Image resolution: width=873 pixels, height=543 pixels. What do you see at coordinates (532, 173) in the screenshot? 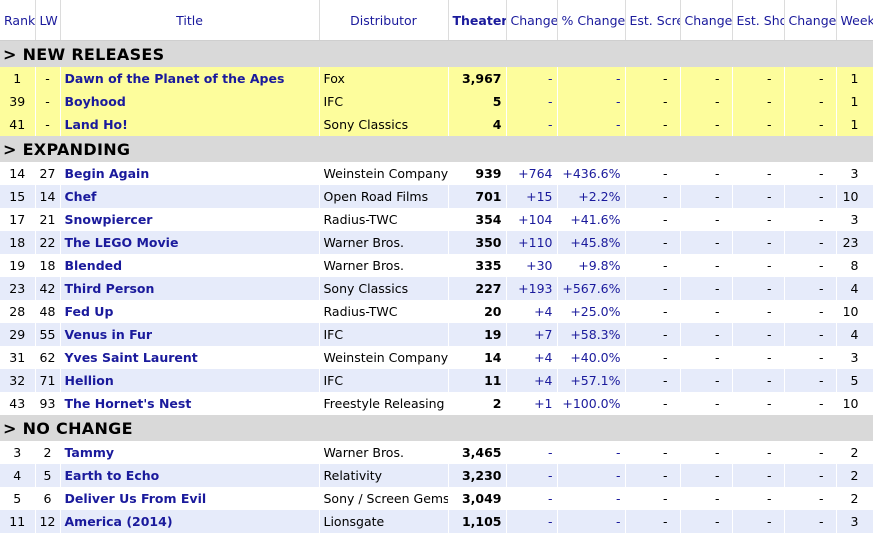
I see `change-cell: +764` at bounding box center [532, 173].